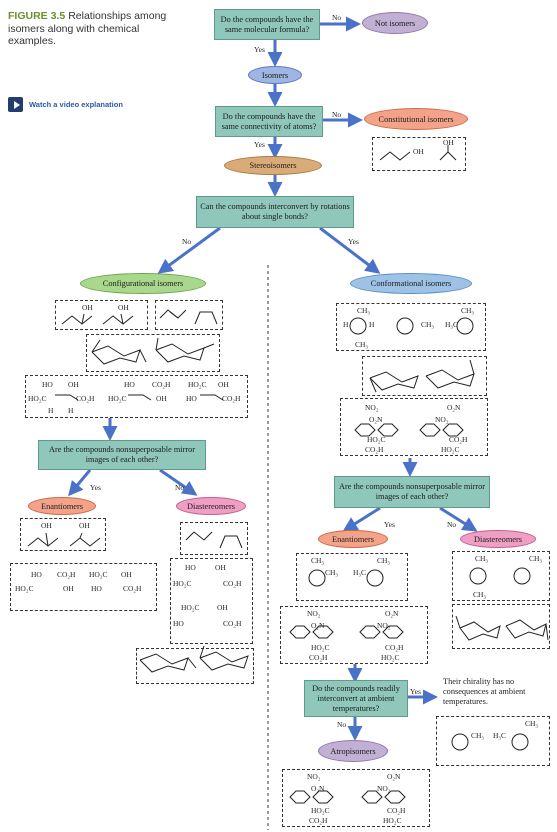 The height and width of the screenshot is (832, 557). I want to click on play-icon, so click(15, 104).